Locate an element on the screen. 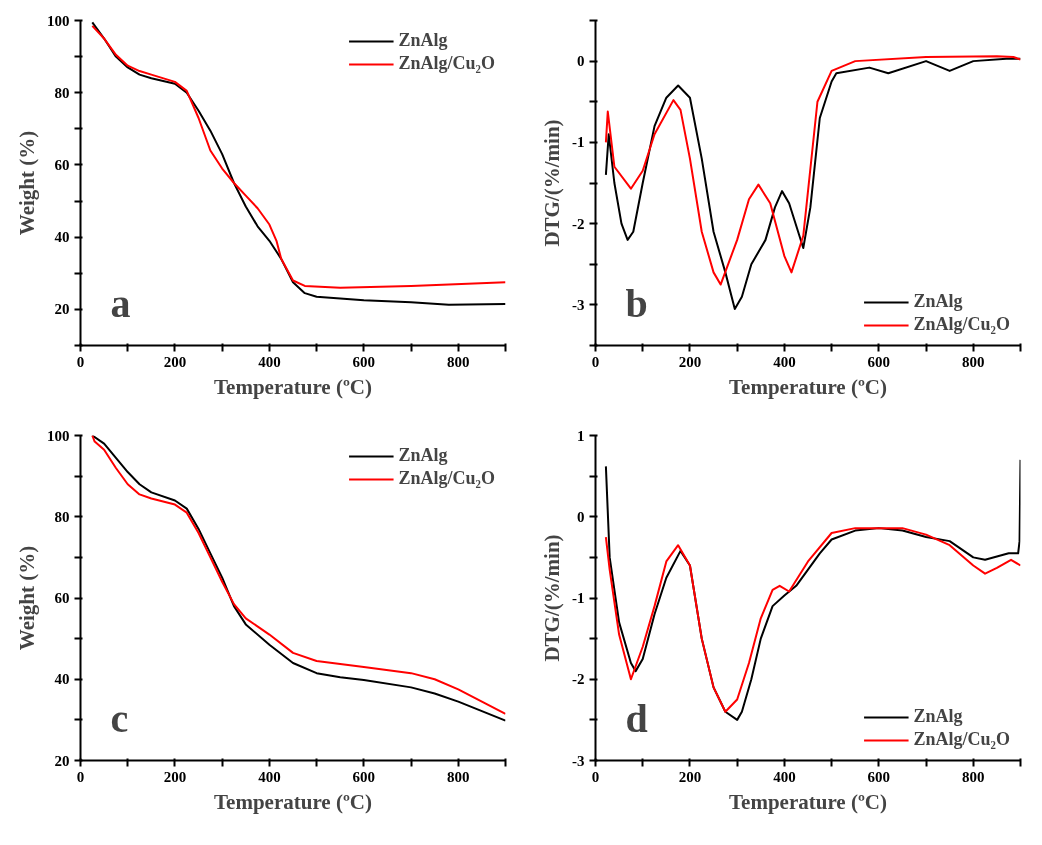 Image resolution: width=1042 pixels, height=845 pixels. annotation: b is located at coordinates (636, 303).